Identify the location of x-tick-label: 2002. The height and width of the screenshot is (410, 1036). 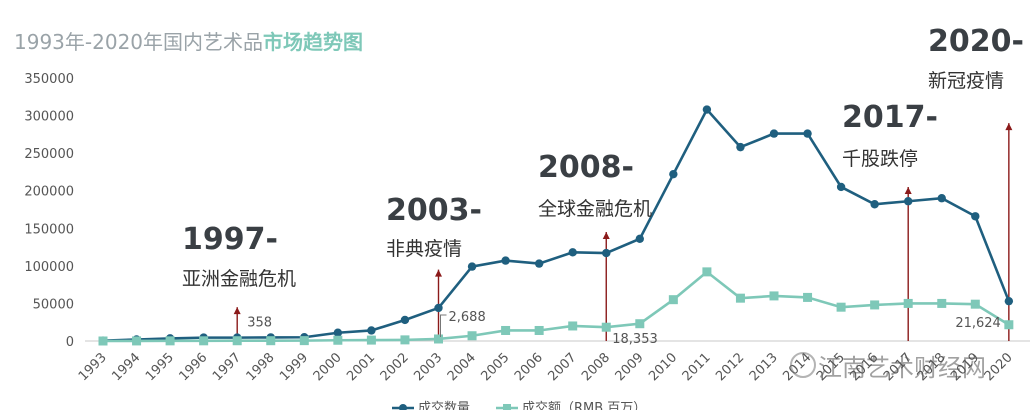
(395, 367).